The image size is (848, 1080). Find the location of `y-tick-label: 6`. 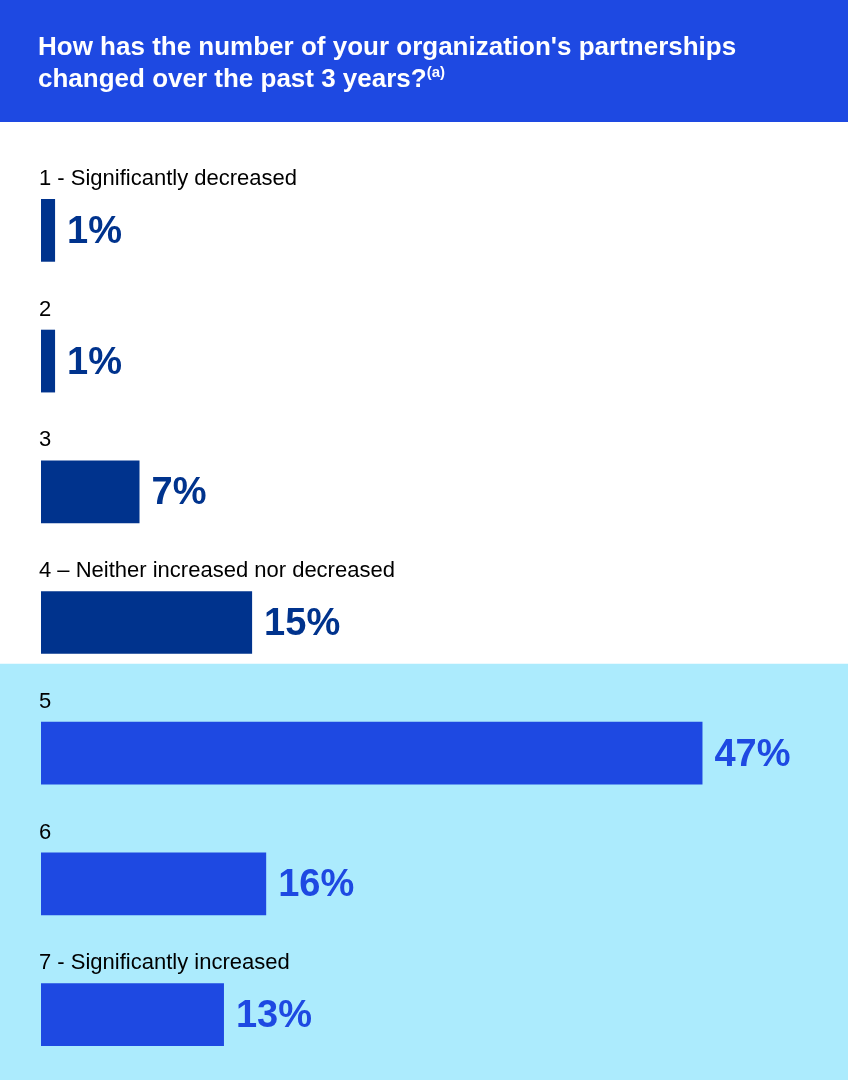

y-tick-label: 6 is located at coordinates (45, 831).